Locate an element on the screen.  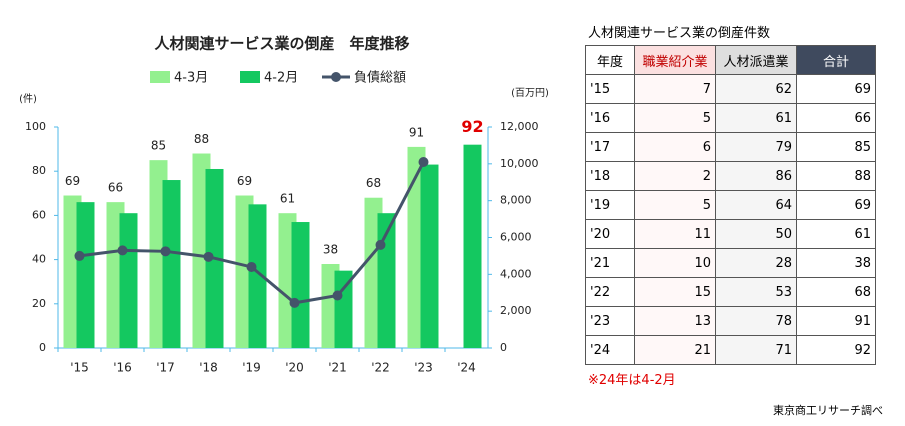
table-cell: 15 is located at coordinates (675, 292).